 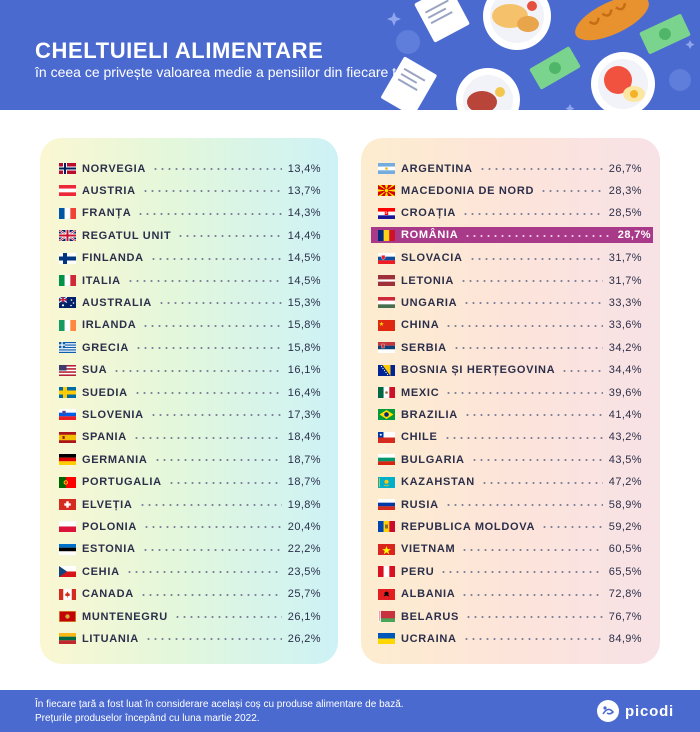 I want to click on table-row-ungaria: UNGARIA 33,3%, so click(x=510, y=302).